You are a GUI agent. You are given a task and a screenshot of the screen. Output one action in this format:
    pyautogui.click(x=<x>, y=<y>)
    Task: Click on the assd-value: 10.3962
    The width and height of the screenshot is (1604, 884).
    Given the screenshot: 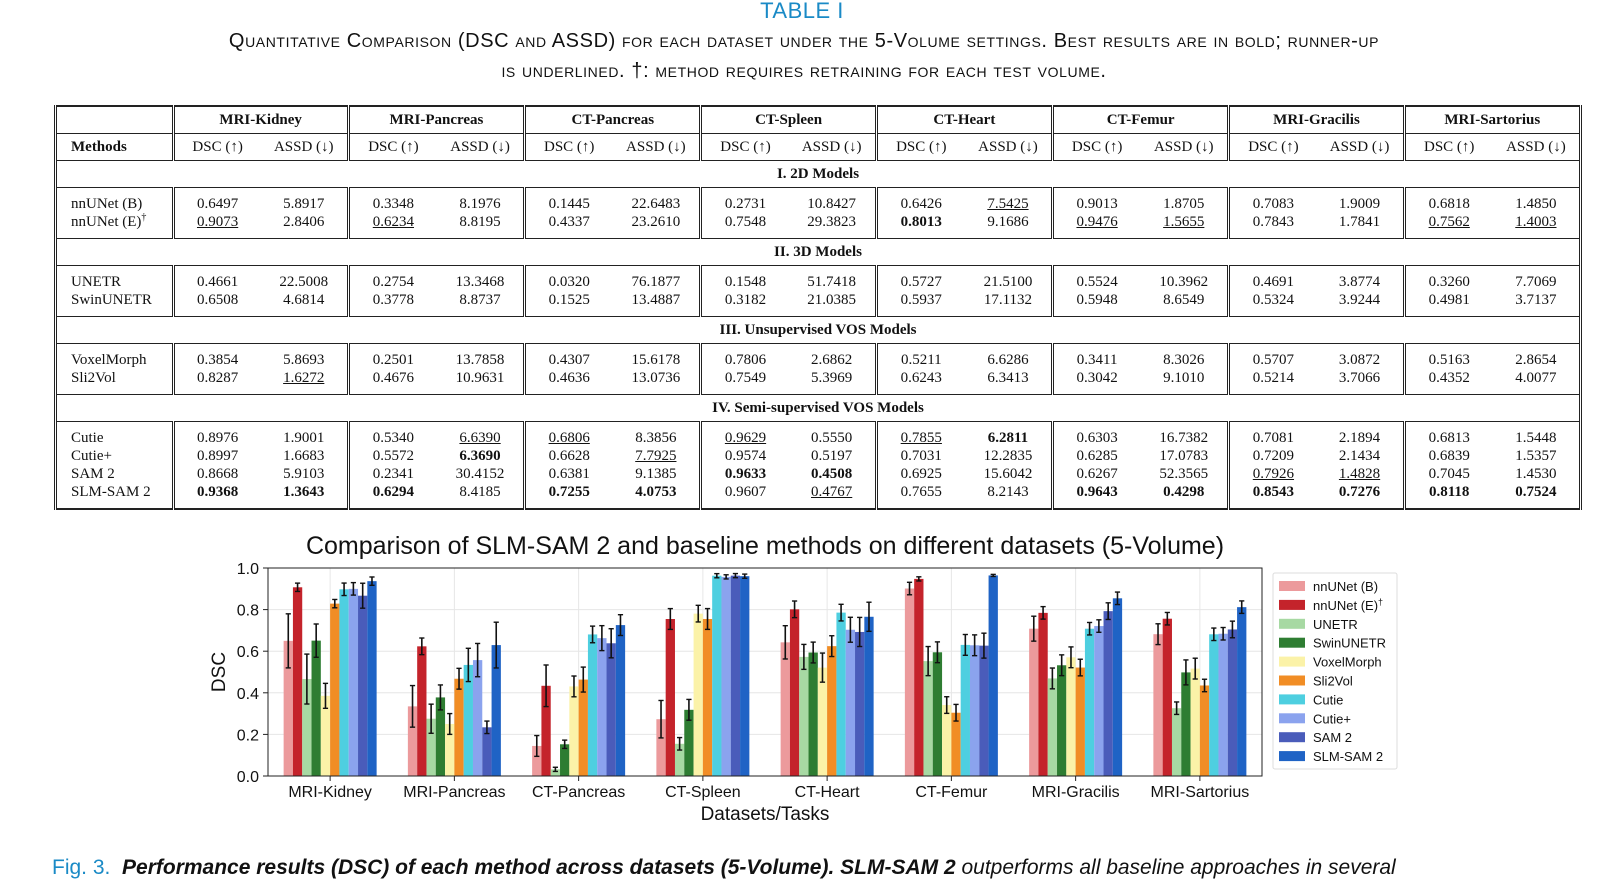 What is the action you would take?
    pyautogui.click(x=1184, y=282)
    